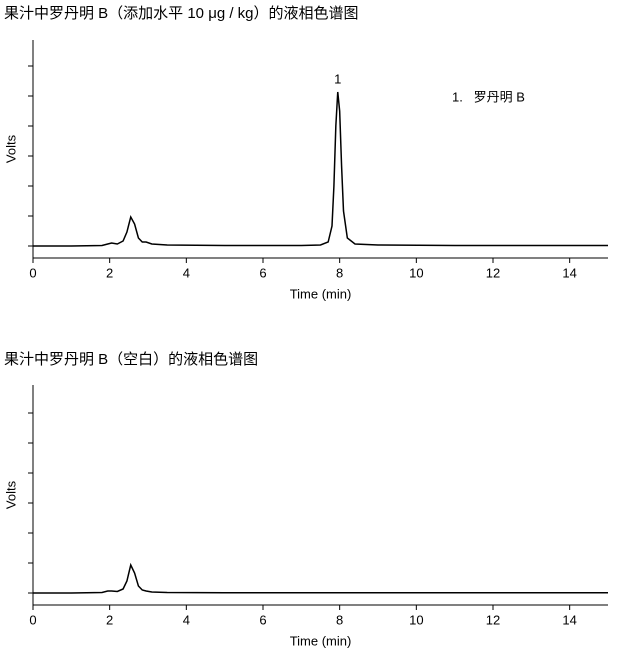 The image size is (619, 659). What do you see at coordinates (181, 13) in the screenshot?
I see `chart-title: 果汁中罗丹明 B（添加水平 10 μg / kg）的液相色谱图` at bounding box center [181, 13].